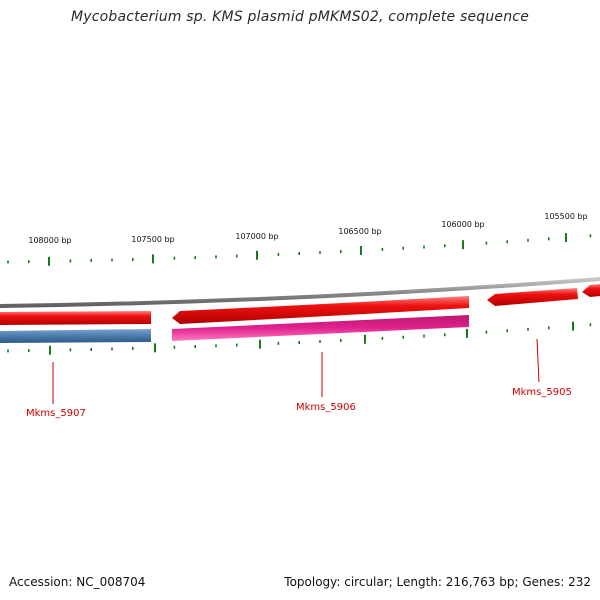 Image resolution: width=600 pixels, height=600 pixels. I want to click on outer-tick-marks, so click(299, 249).